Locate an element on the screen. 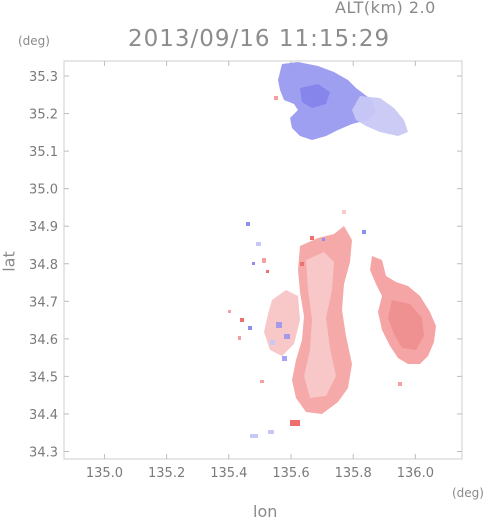 This screenshot has width=491, height=521. y-tick-label: 34.7 is located at coordinates (43, 302).